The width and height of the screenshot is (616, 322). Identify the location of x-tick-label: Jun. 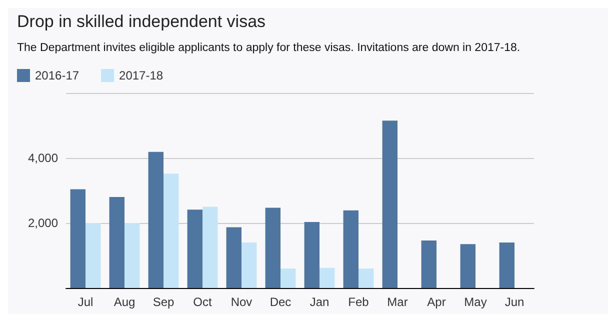
(514, 302).